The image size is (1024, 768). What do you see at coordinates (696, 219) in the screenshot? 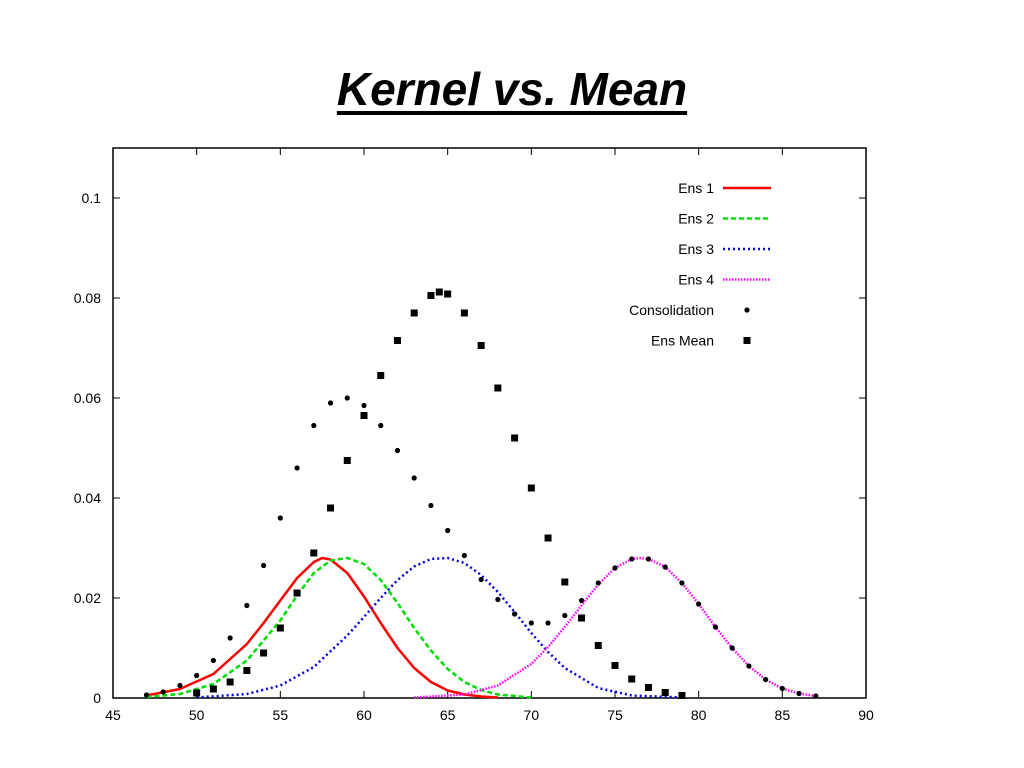
I see `legend-label-ens-2: Ens 2` at bounding box center [696, 219].